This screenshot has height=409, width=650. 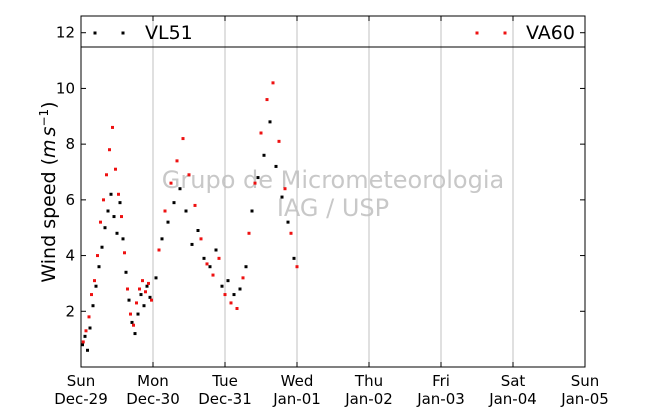 What do you see at coordinates (81, 399) in the screenshot?
I see `x-tick-label-date: Dec-29` at bounding box center [81, 399].